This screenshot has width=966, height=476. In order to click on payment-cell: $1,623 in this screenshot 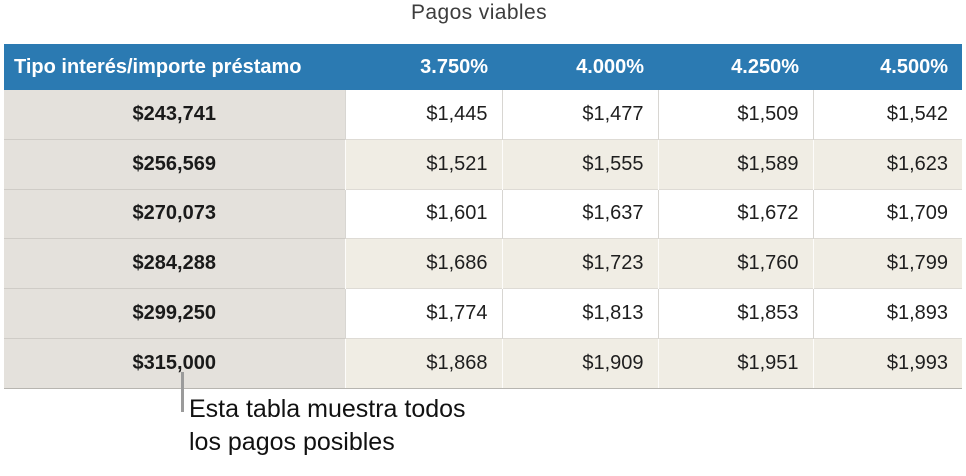, I will do `click(887, 164)`.